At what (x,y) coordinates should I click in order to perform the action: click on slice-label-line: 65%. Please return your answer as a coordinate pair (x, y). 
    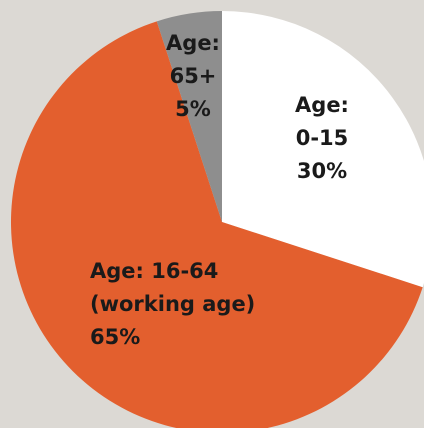
    Looking at the image, I should click on (115, 337).